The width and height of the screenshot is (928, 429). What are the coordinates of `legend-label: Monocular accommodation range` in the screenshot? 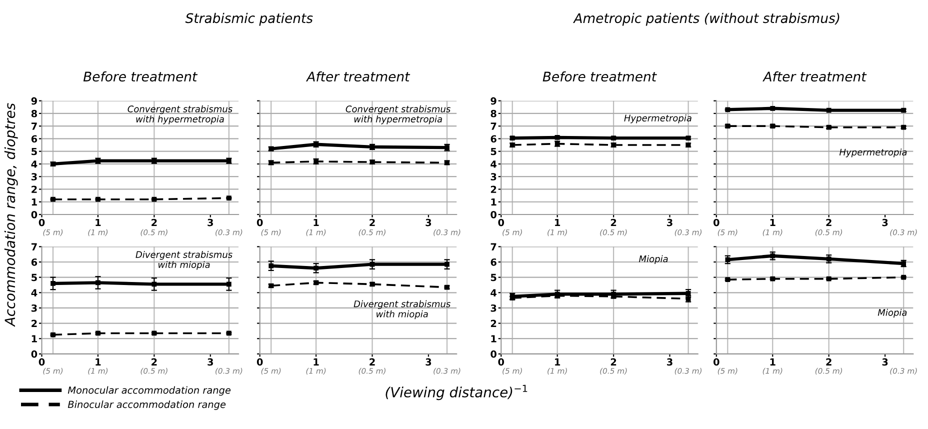 It's located at (149, 391).